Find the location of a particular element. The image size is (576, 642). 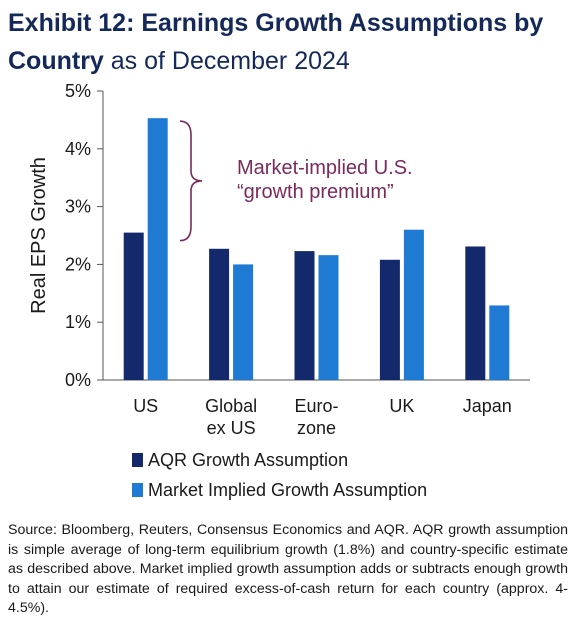

legend-swatch-aqr is located at coordinates (137, 460).